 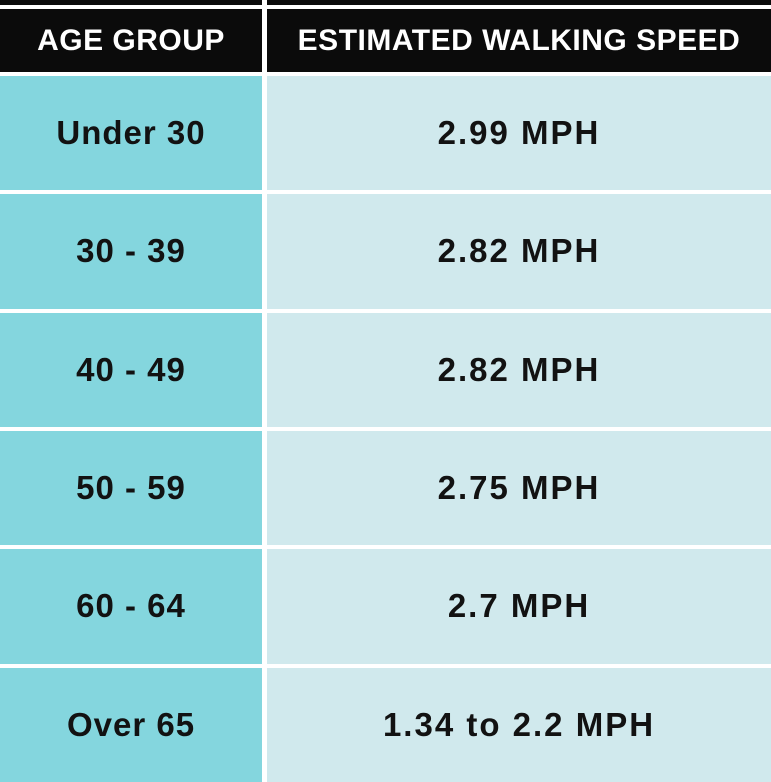 What do you see at coordinates (131, 606) in the screenshot?
I see `age-group-cell-60-64: 60 - 64` at bounding box center [131, 606].